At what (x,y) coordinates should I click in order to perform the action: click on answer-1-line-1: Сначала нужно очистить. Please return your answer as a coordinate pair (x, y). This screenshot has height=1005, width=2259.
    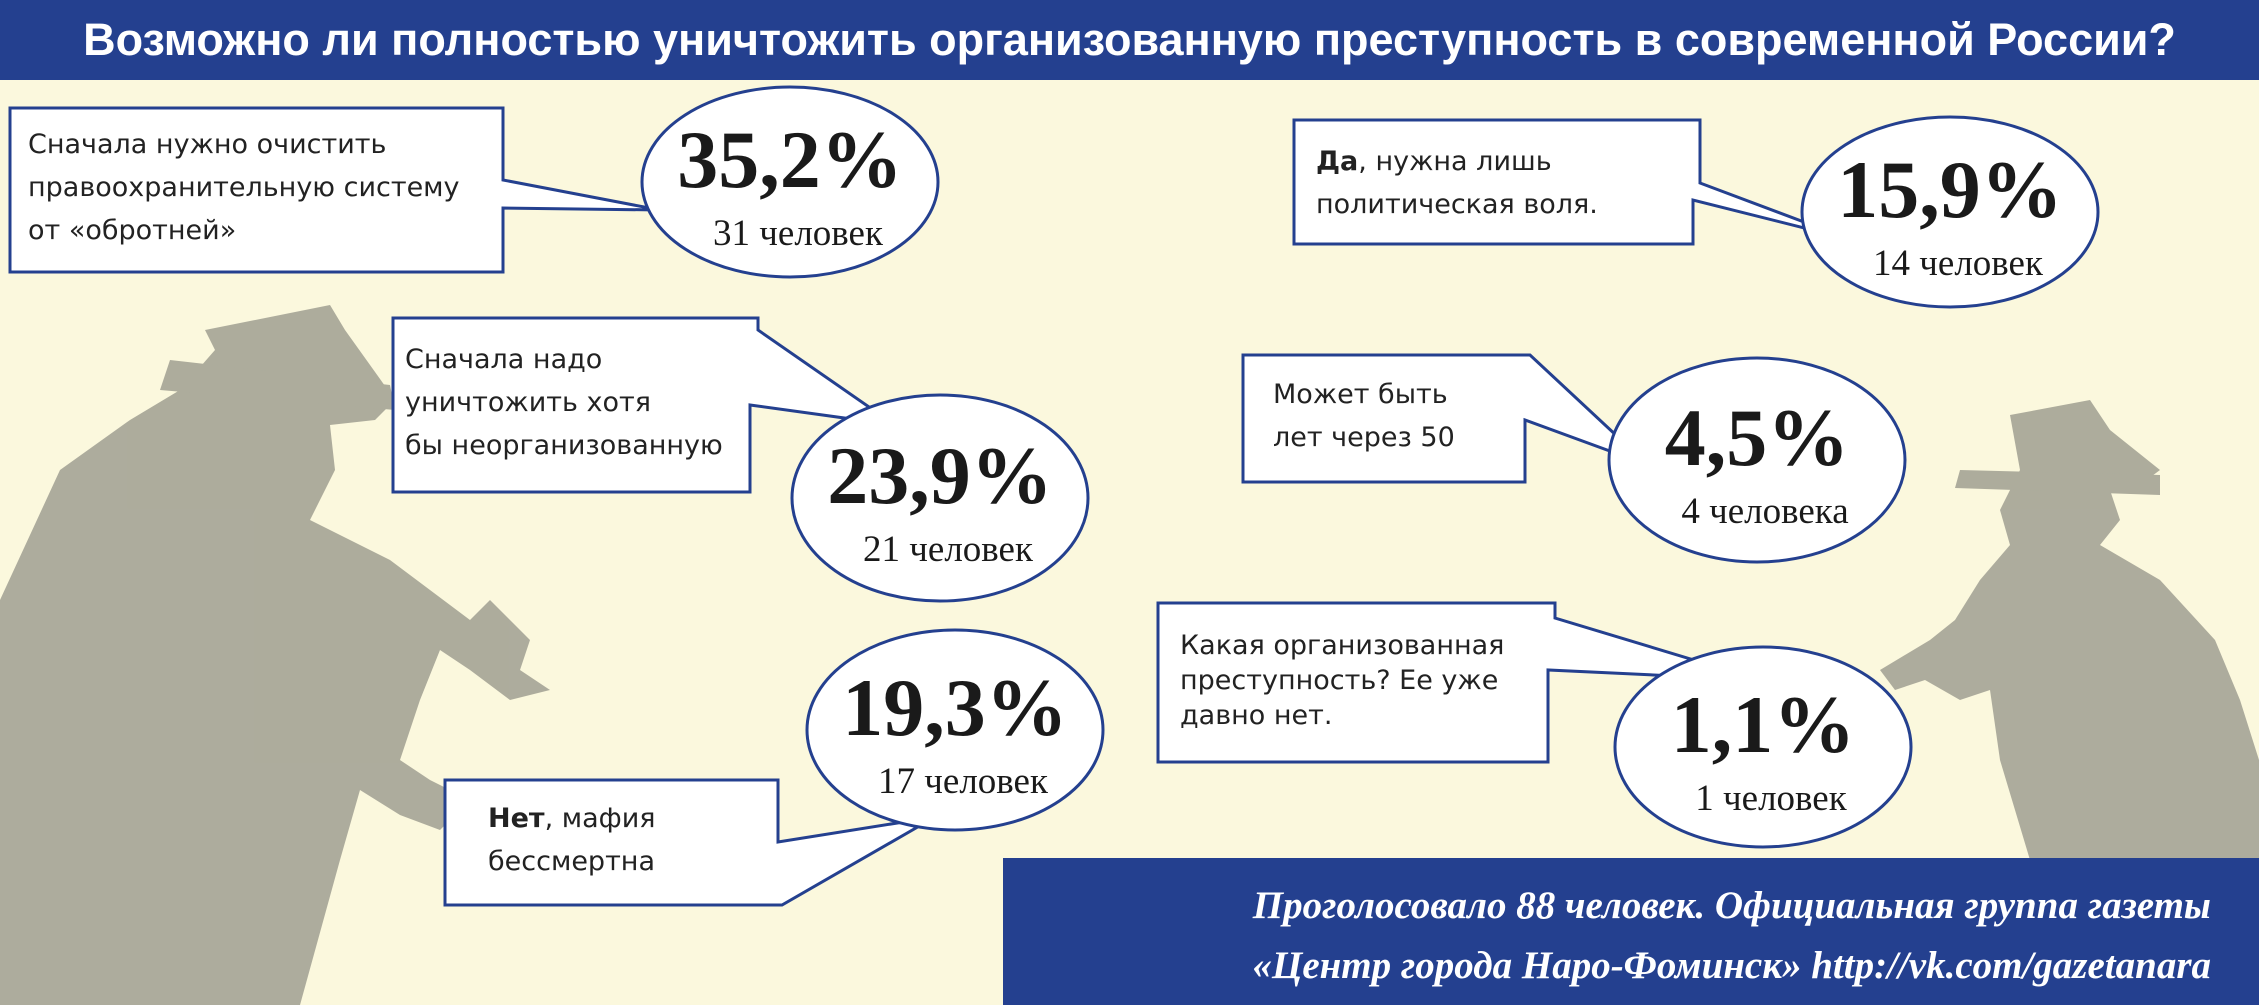
    Looking at the image, I should click on (207, 144).